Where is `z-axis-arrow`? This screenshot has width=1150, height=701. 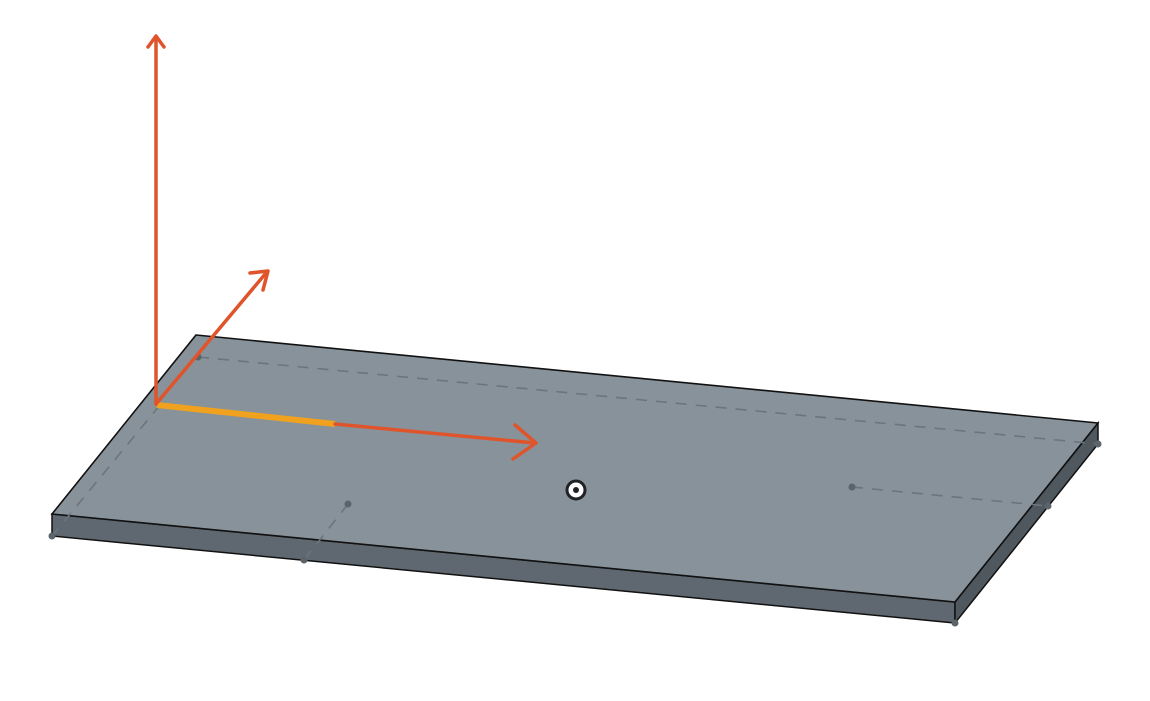 z-axis-arrow is located at coordinates (156, 220).